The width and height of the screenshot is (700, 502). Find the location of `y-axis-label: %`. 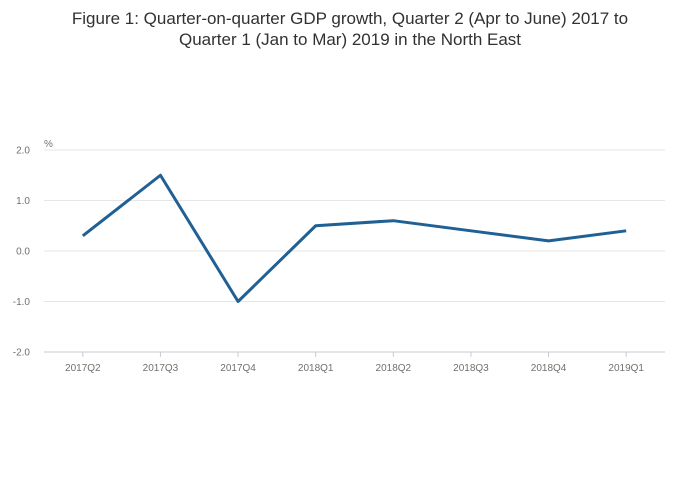

y-axis-label: % is located at coordinates (48, 144).